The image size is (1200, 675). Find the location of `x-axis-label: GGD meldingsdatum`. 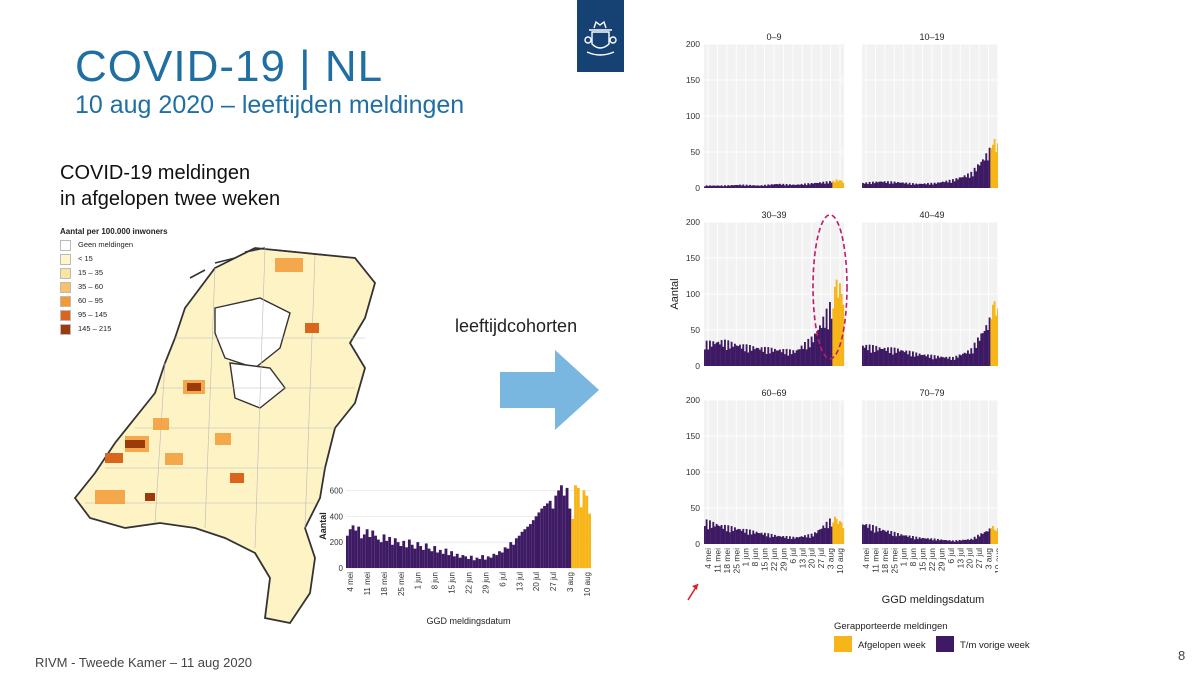

x-axis-label: GGD meldingsdatum is located at coordinates (468, 621).